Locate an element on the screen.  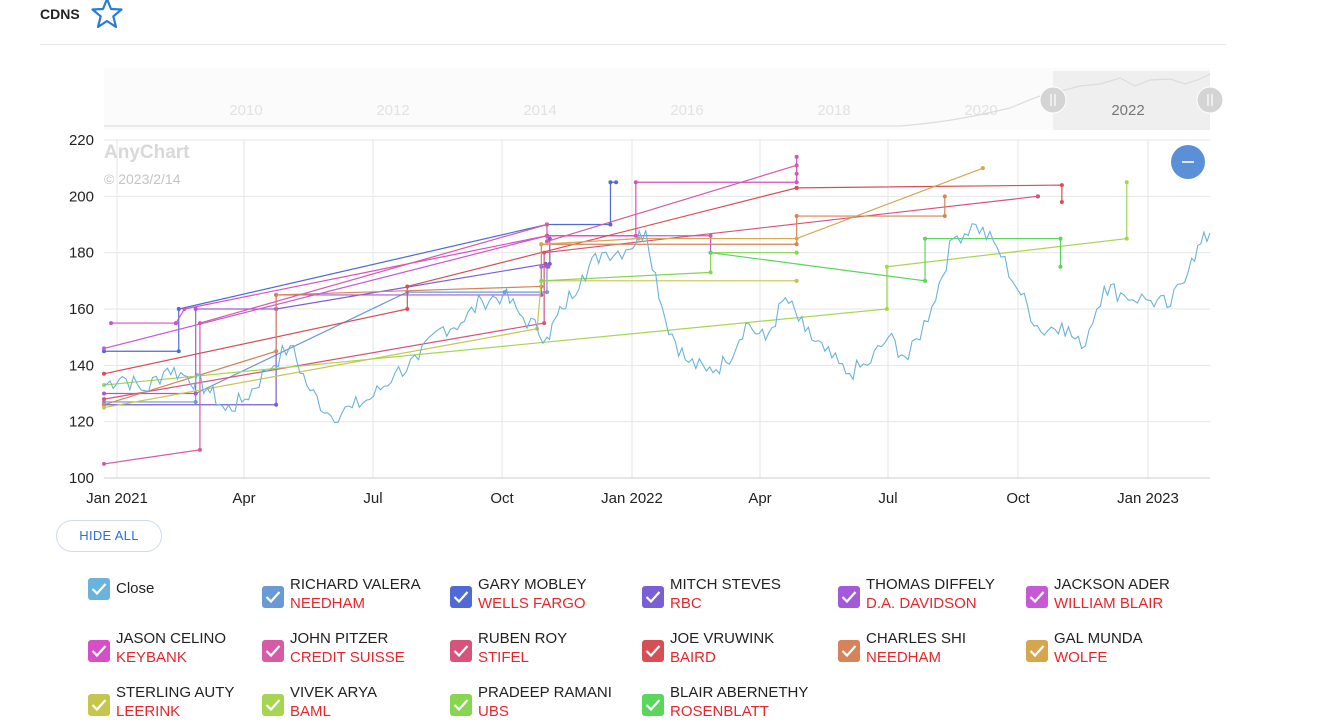
y-tick-label: 200 is located at coordinates (81, 196).